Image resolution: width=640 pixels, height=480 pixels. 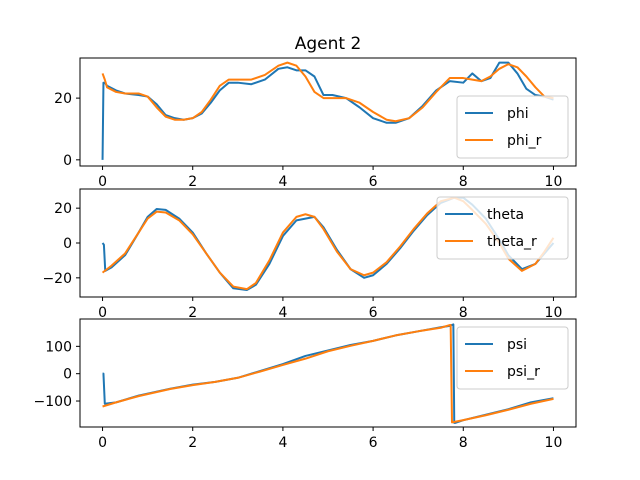 What do you see at coordinates (328, 44) in the screenshot?
I see `chart-title: Agent 2` at bounding box center [328, 44].